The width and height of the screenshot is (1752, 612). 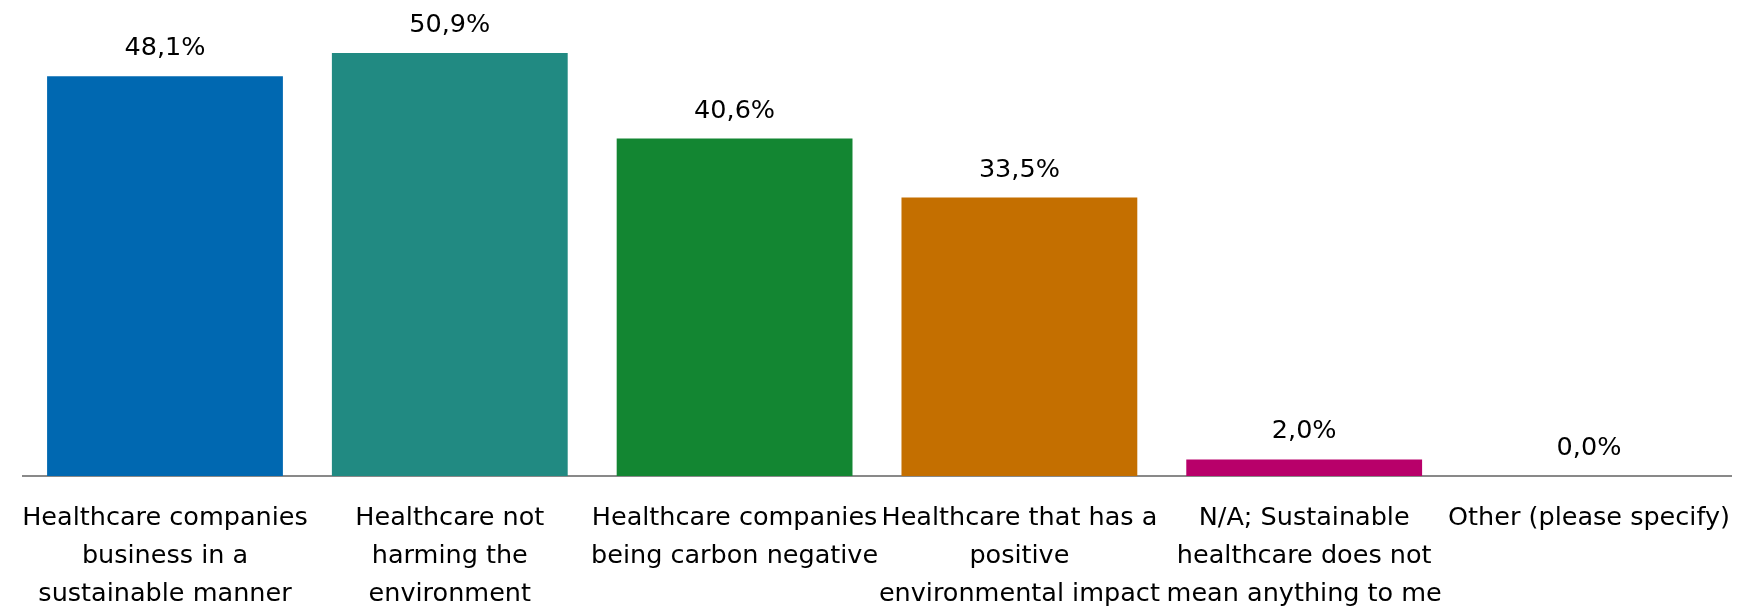 I want to click on data-label: 50,9%, so click(x=450, y=23).